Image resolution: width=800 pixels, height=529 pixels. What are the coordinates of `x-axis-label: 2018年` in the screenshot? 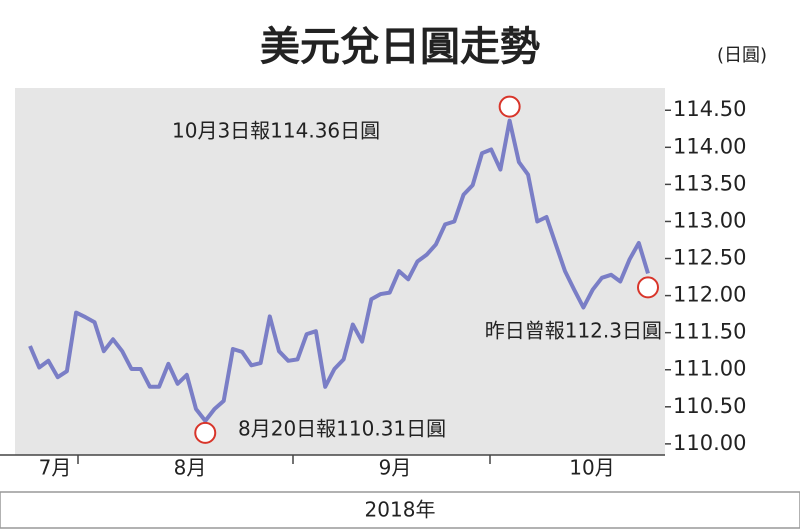 It's located at (400, 510).